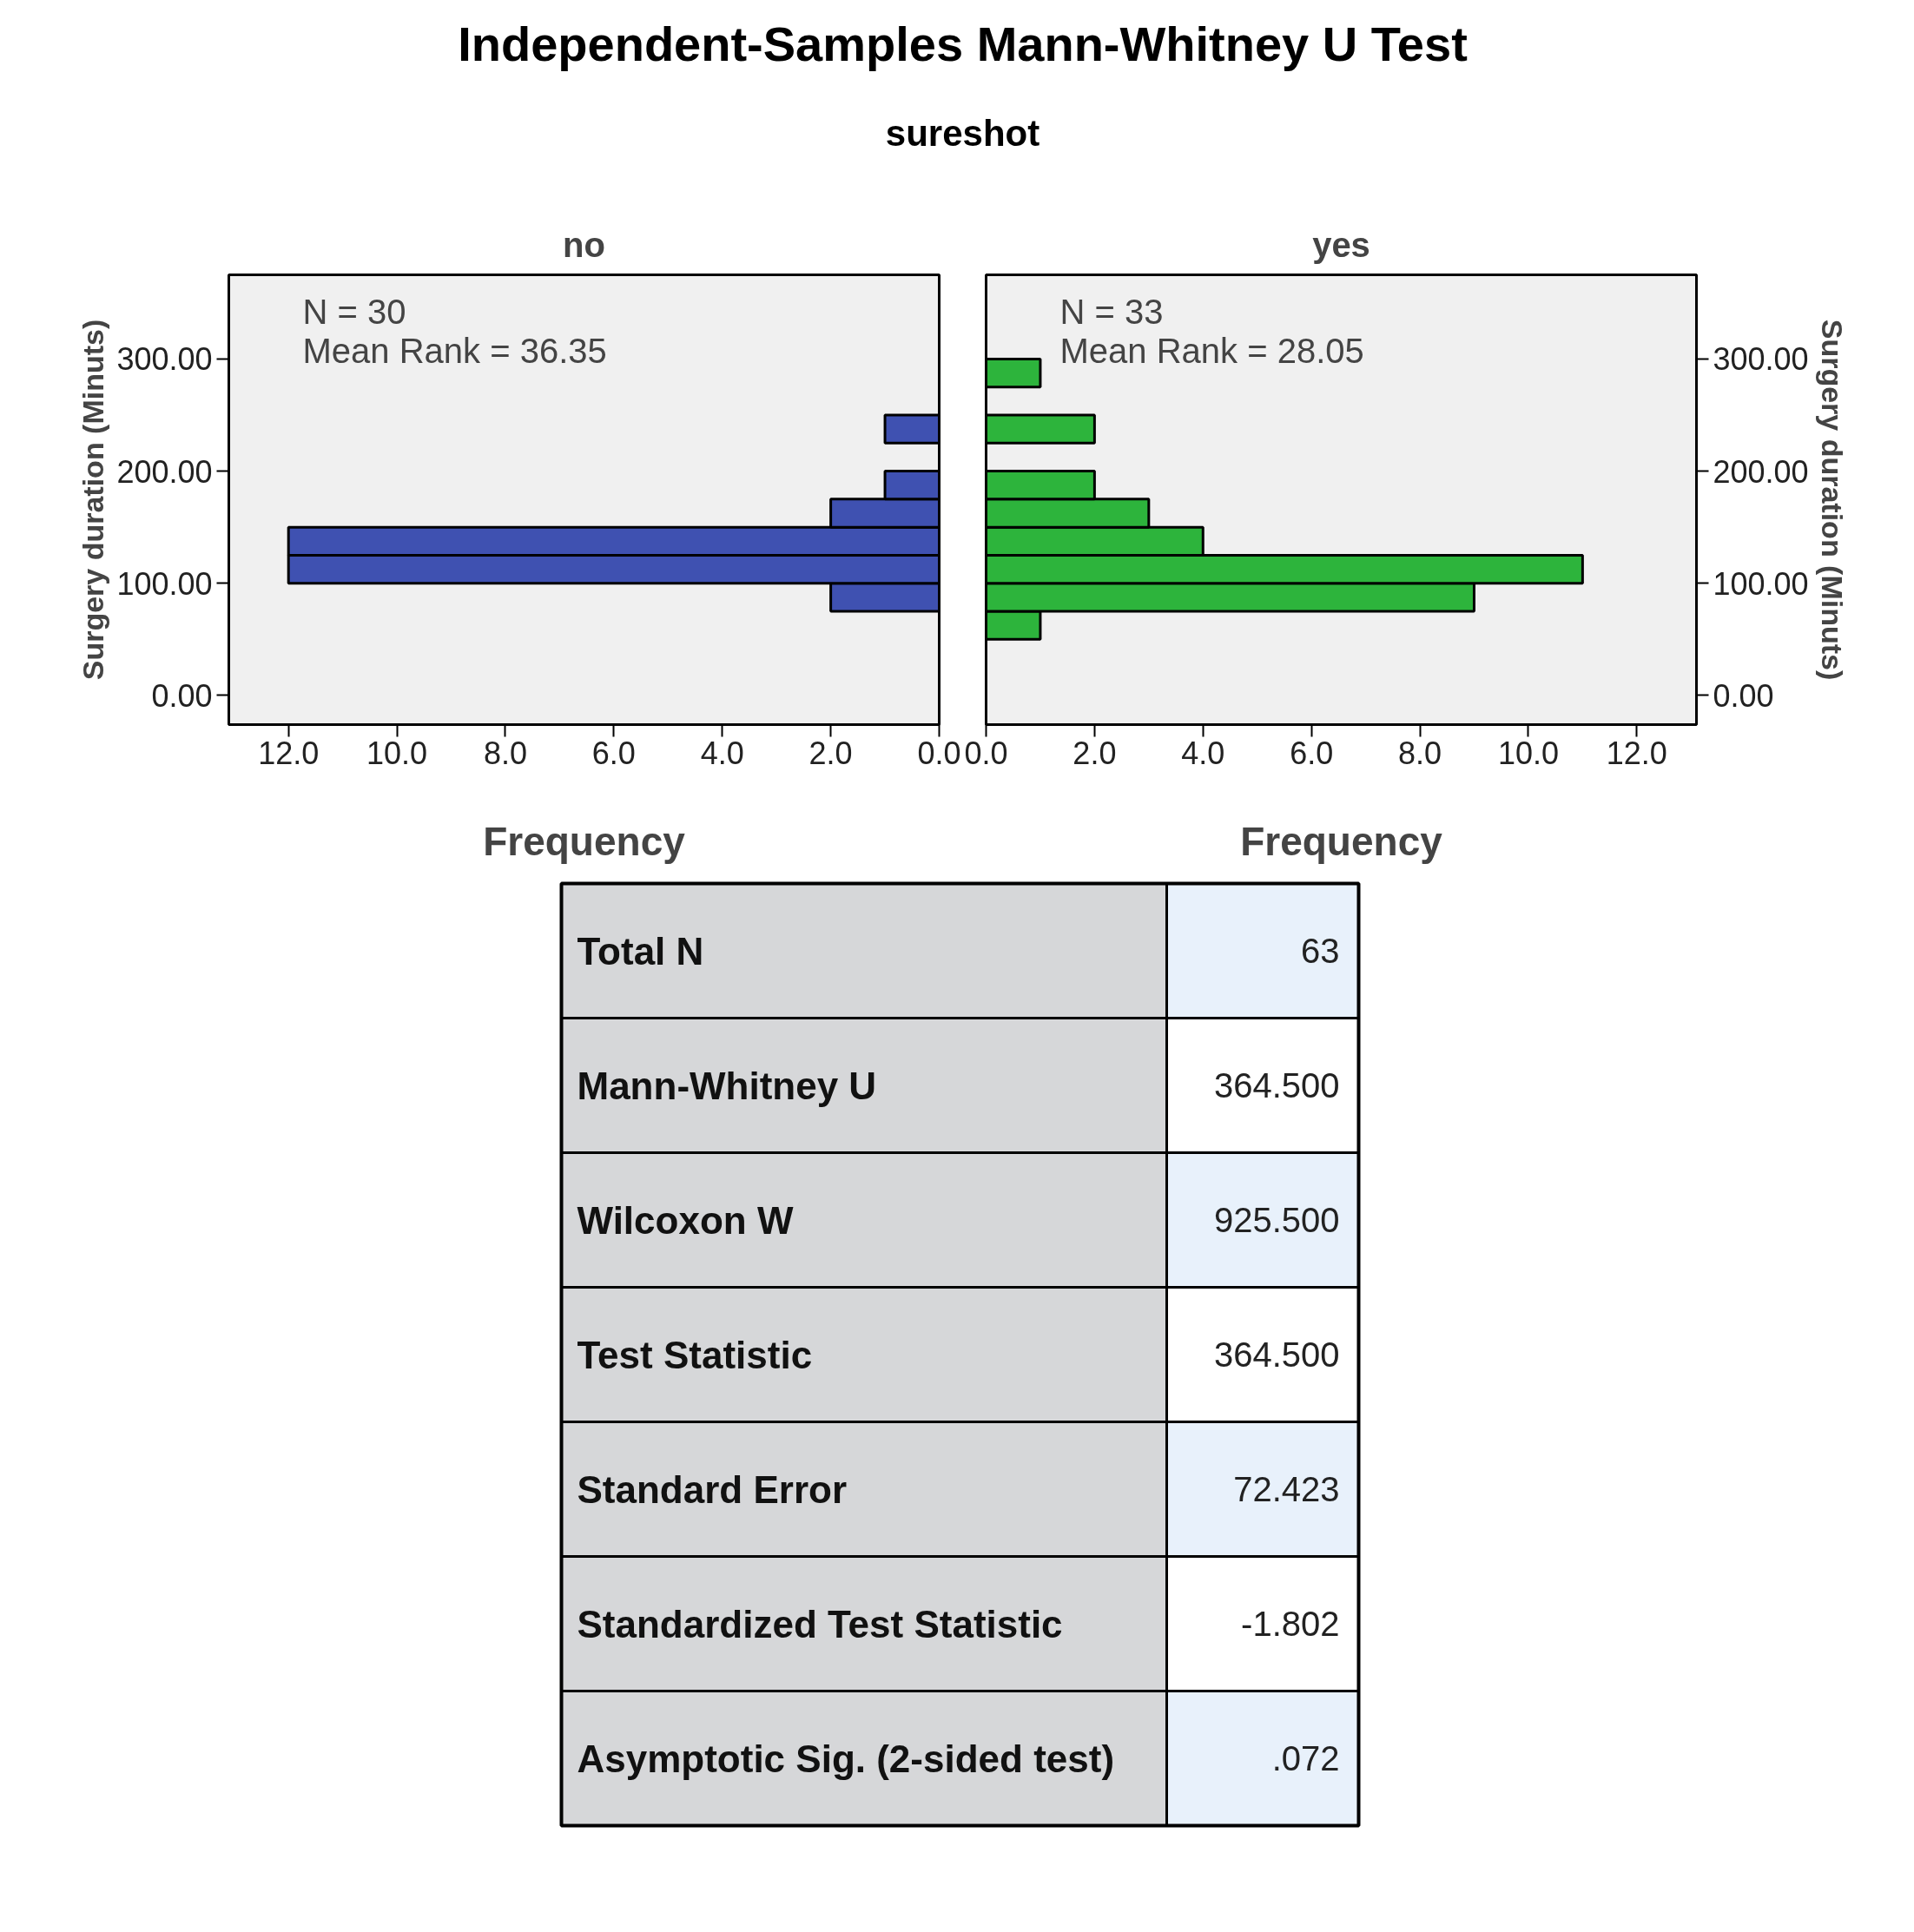 This screenshot has height=1932, width=1914. What do you see at coordinates (1321, 951) in the screenshot?
I see `text: 63` at bounding box center [1321, 951].